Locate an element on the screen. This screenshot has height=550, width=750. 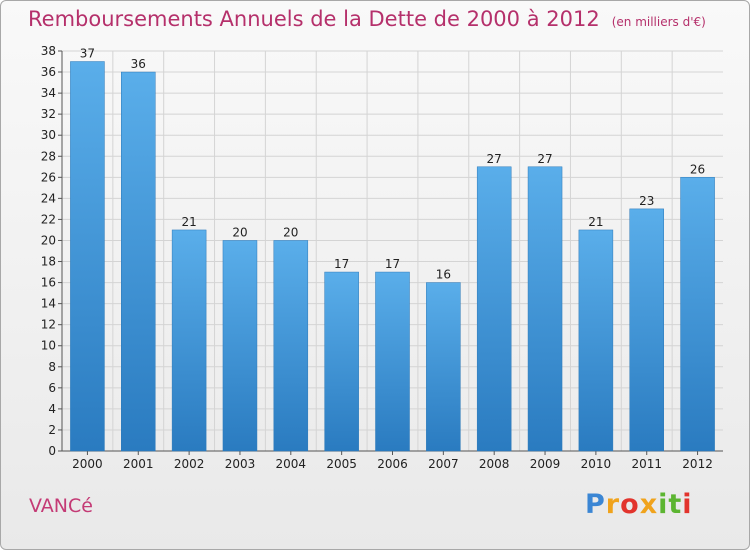
logo-letter: x is located at coordinates (649, 504).